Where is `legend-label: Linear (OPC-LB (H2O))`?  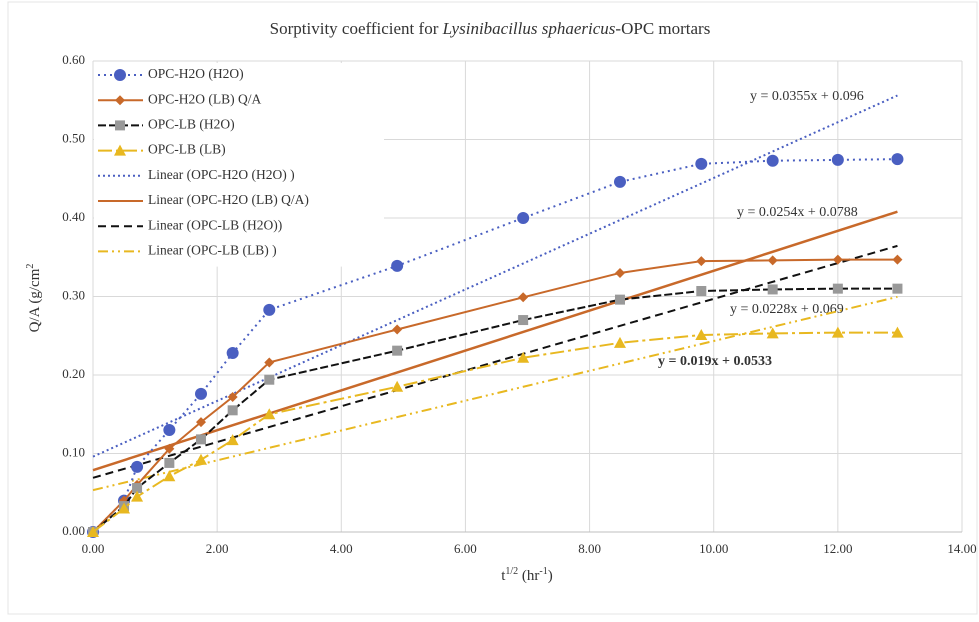
legend-label: Linear (OPC-LB (H2O)) is located at coordinates (215, 224).